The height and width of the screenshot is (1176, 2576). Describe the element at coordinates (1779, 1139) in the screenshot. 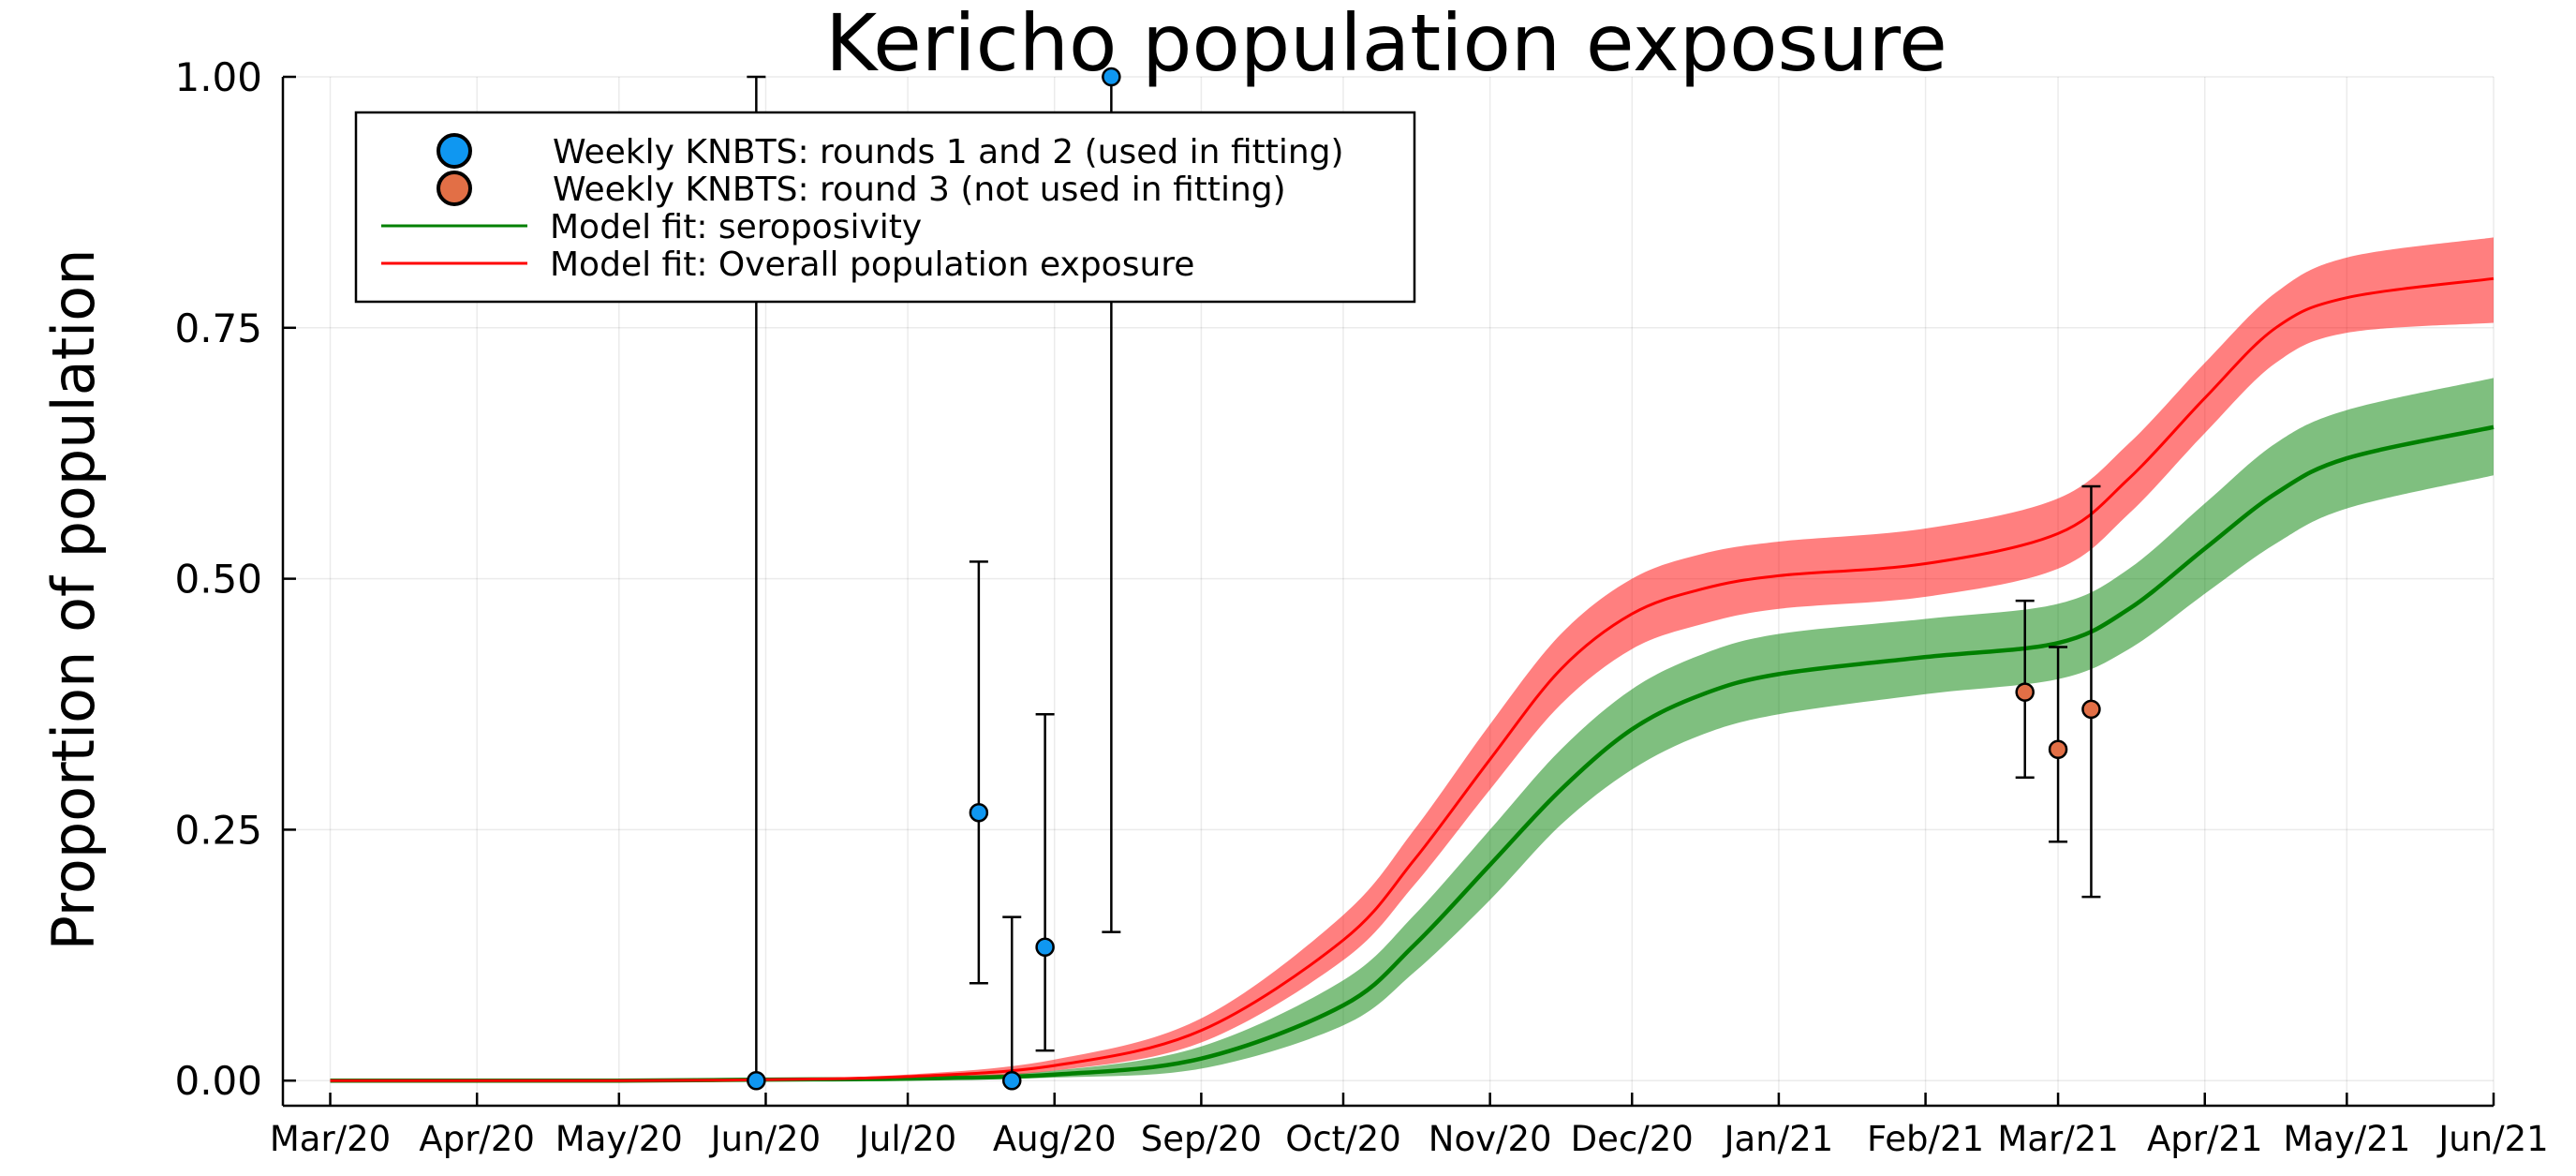

I see `x-tick-label: Jan/21` at that location.